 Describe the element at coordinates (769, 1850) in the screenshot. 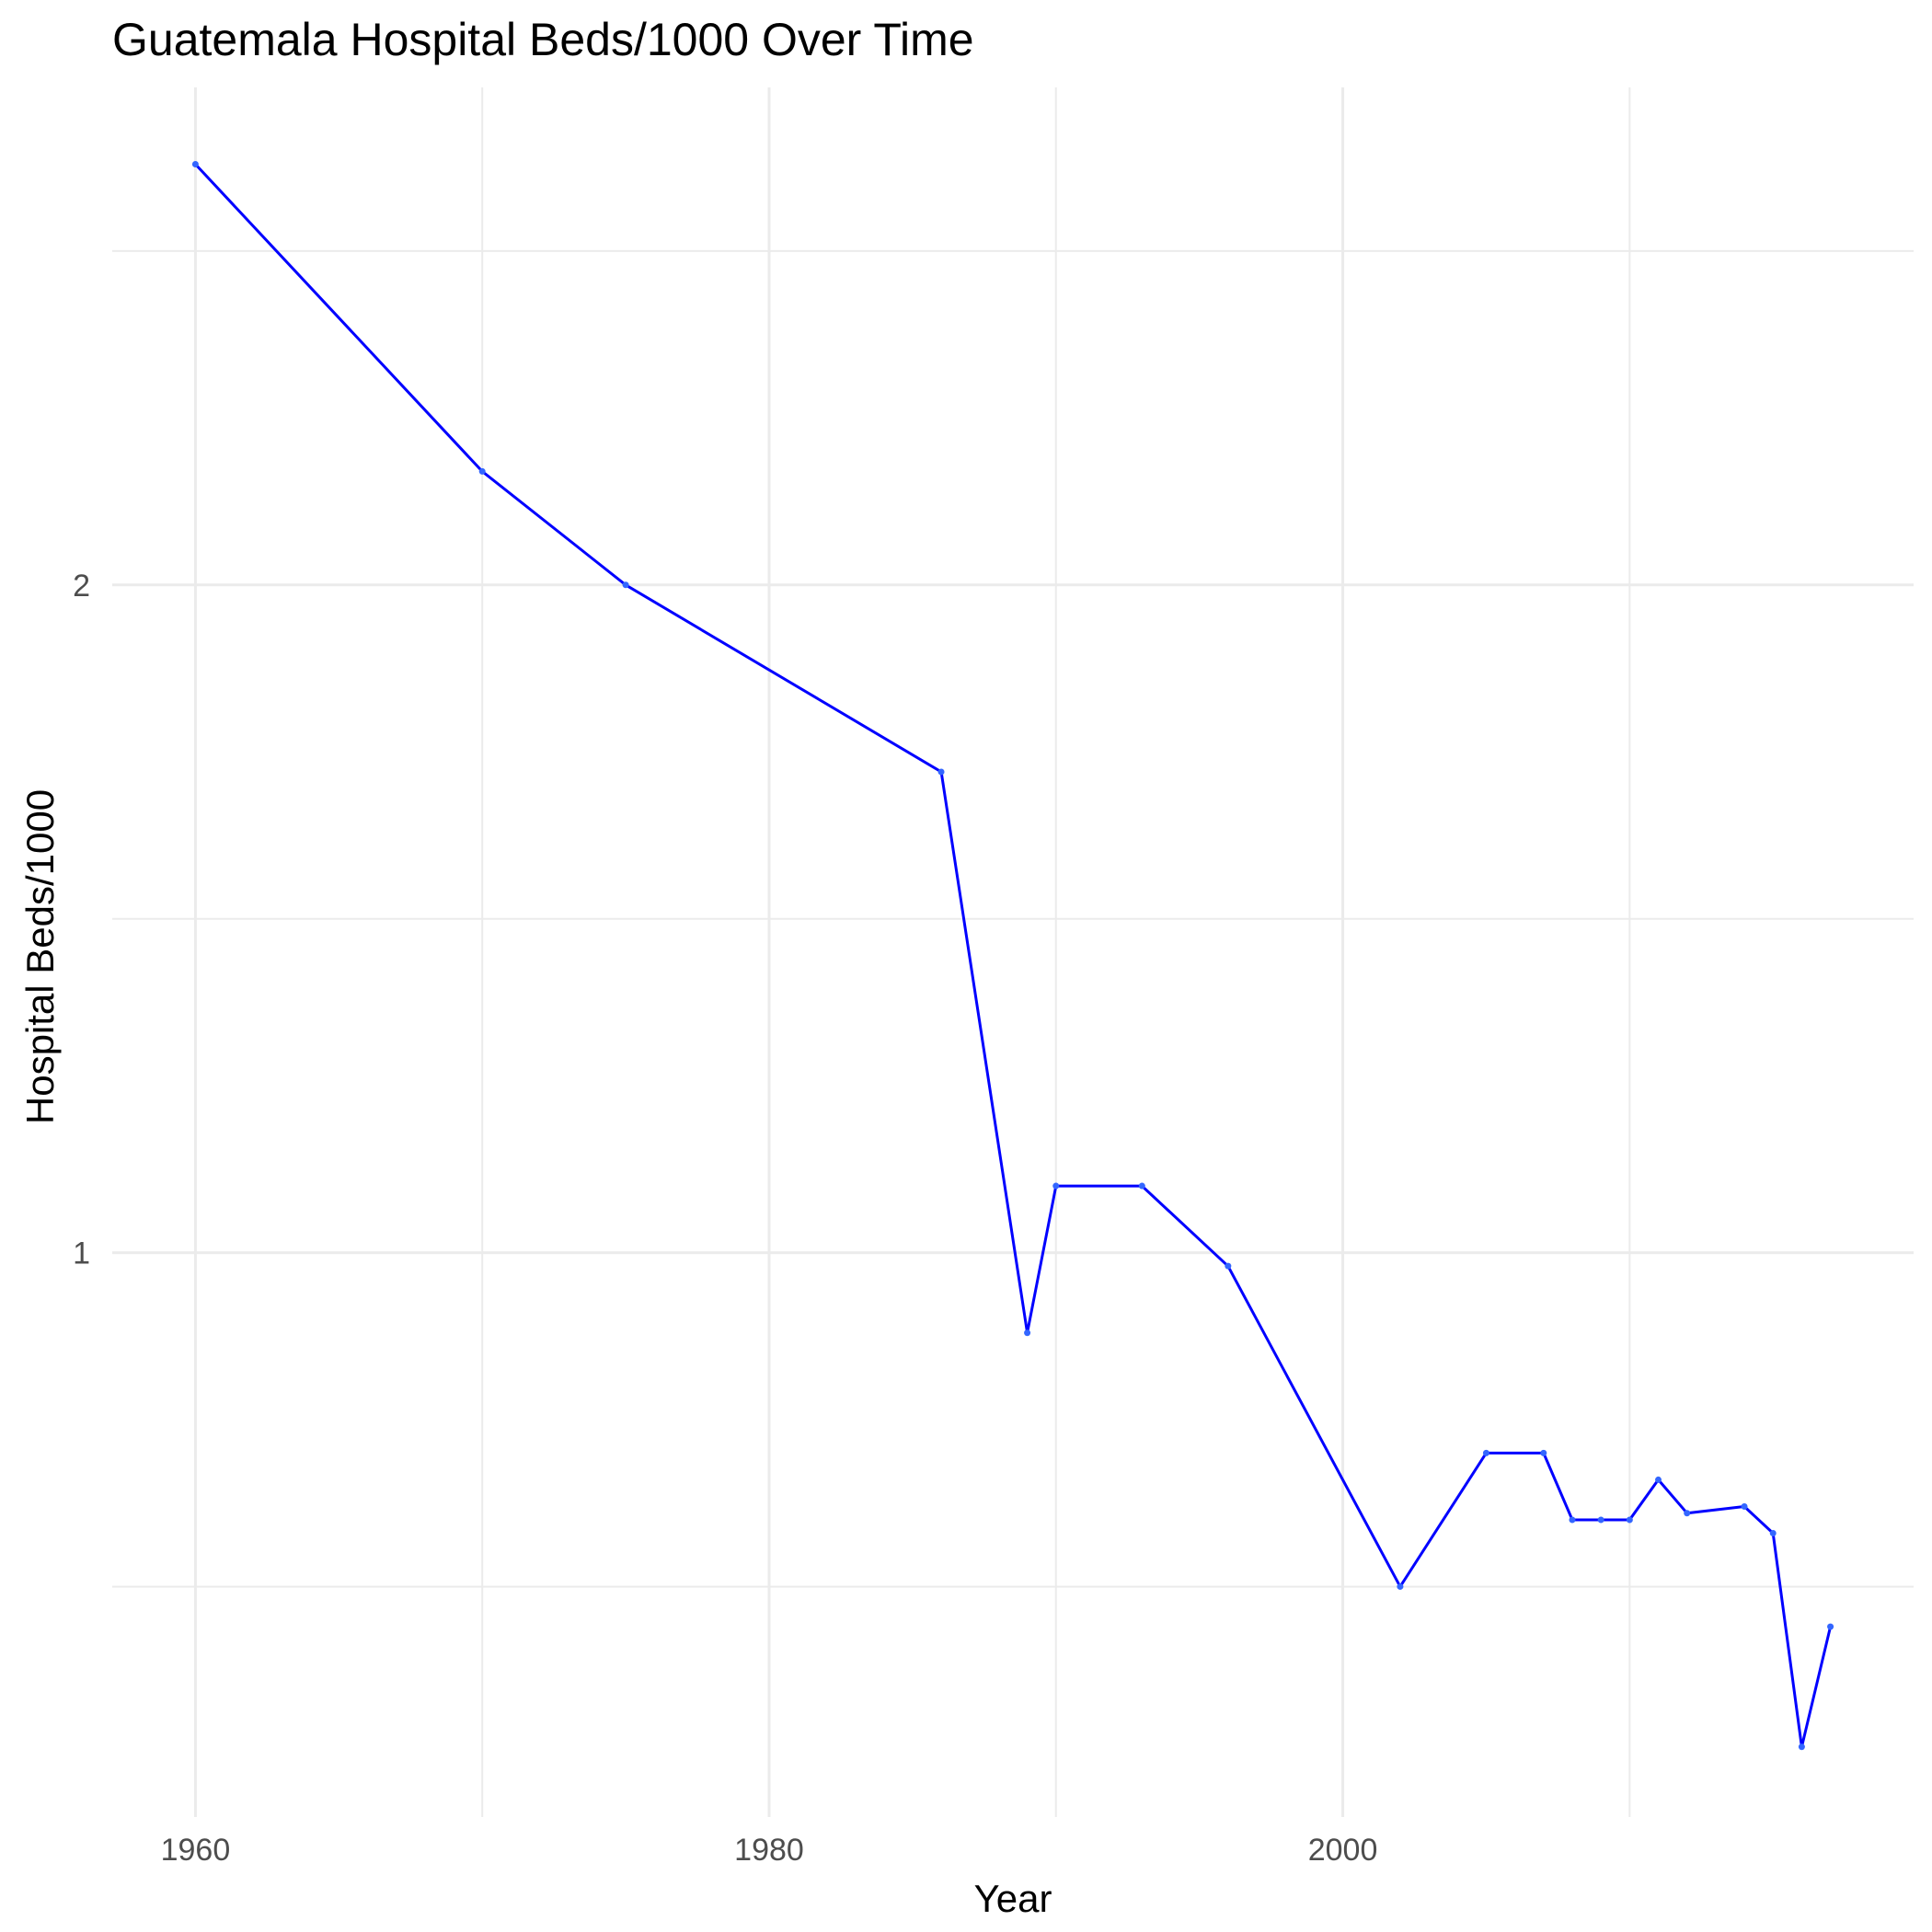

I see `x-tick-label: 1980` at that location.